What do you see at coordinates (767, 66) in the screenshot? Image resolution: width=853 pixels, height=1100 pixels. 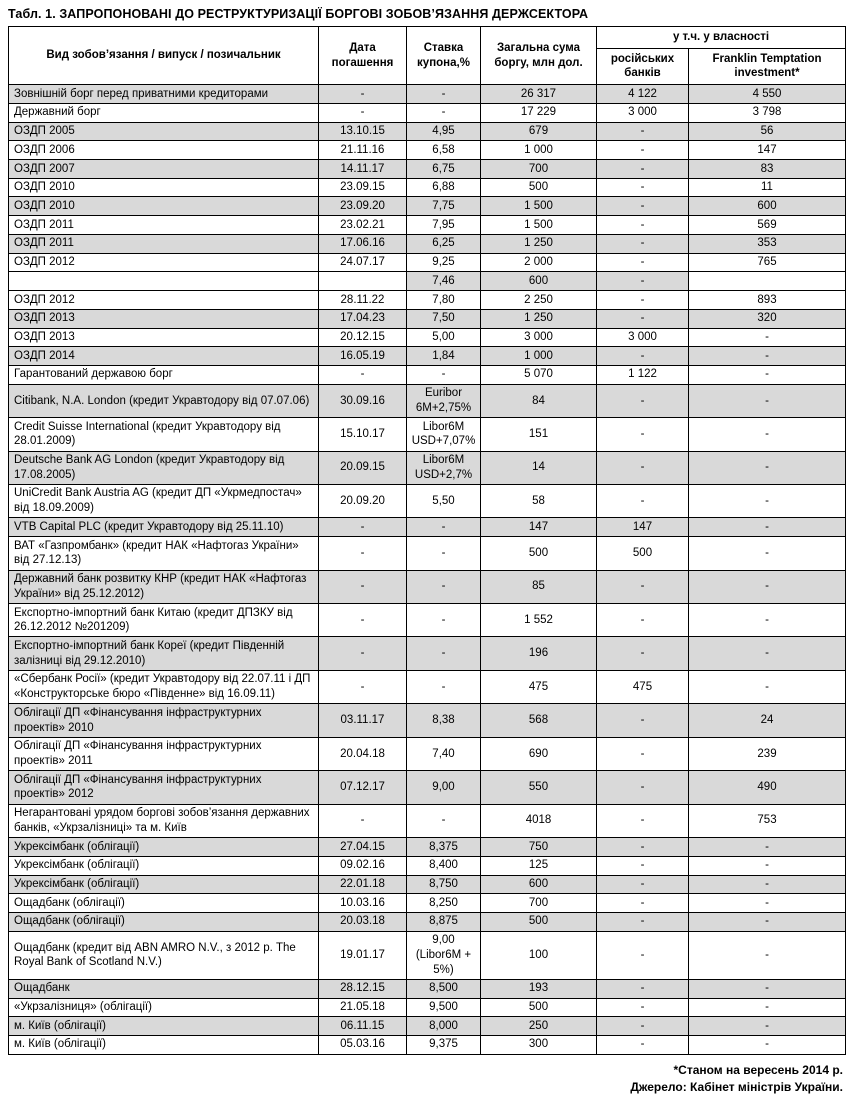 I see `header-franklin: Franklin Temptation investment*` at bounding box center [767, 66].